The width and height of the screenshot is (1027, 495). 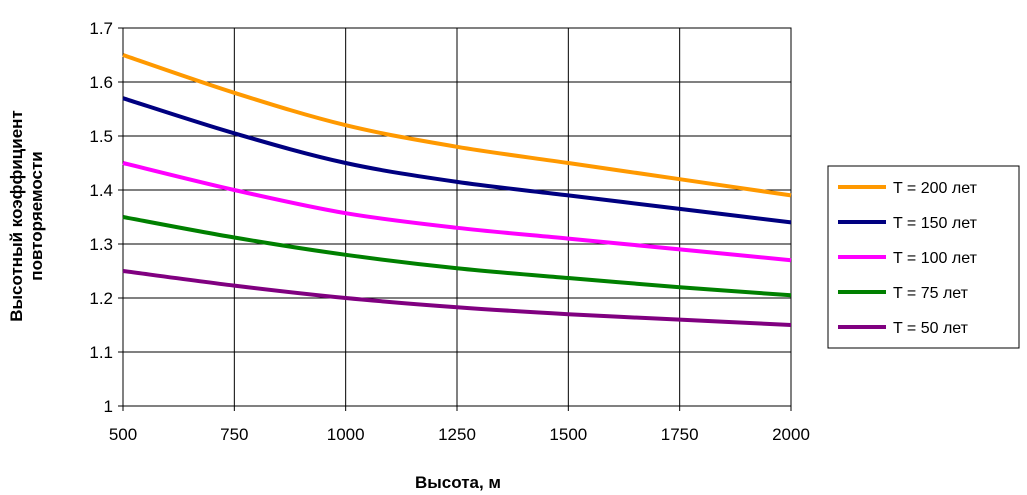 What do you see at coordinates (234, 434) in the screenshot?
I see `x-tick-label: 750` at bounding box center [234, 434].